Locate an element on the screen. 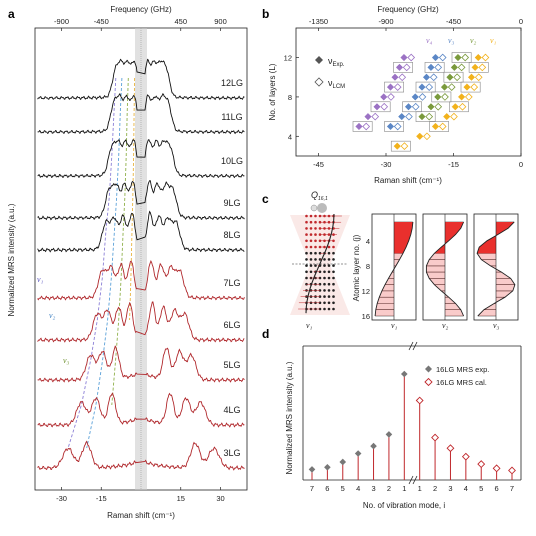  top-tick-label: -450 is located at coordinates (101, 21).